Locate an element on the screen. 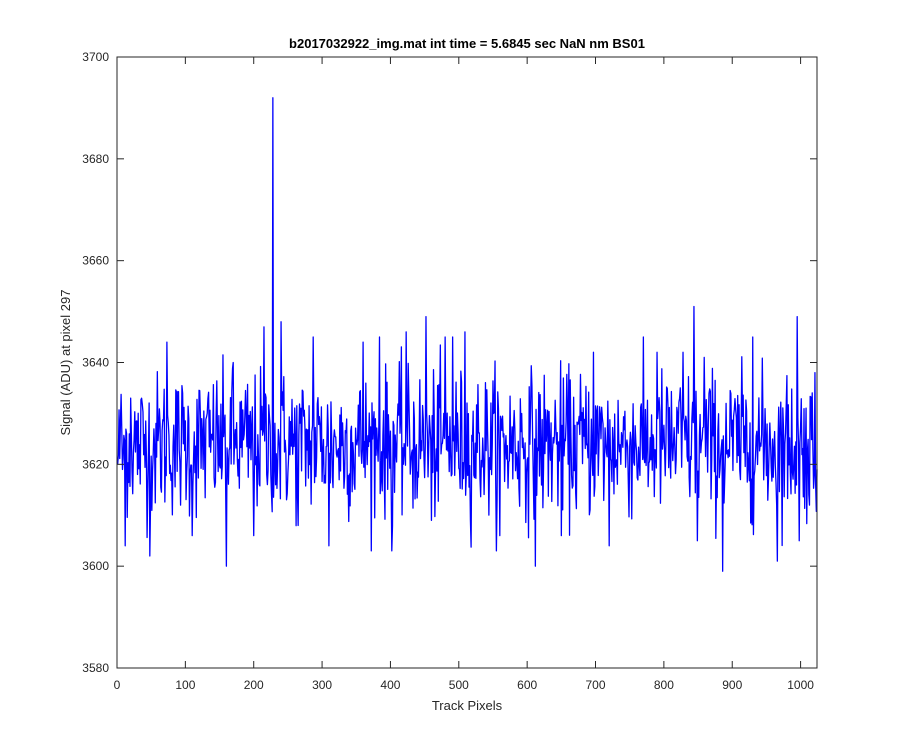  x-tick-label: 700 is located at coordinates (596, 685).